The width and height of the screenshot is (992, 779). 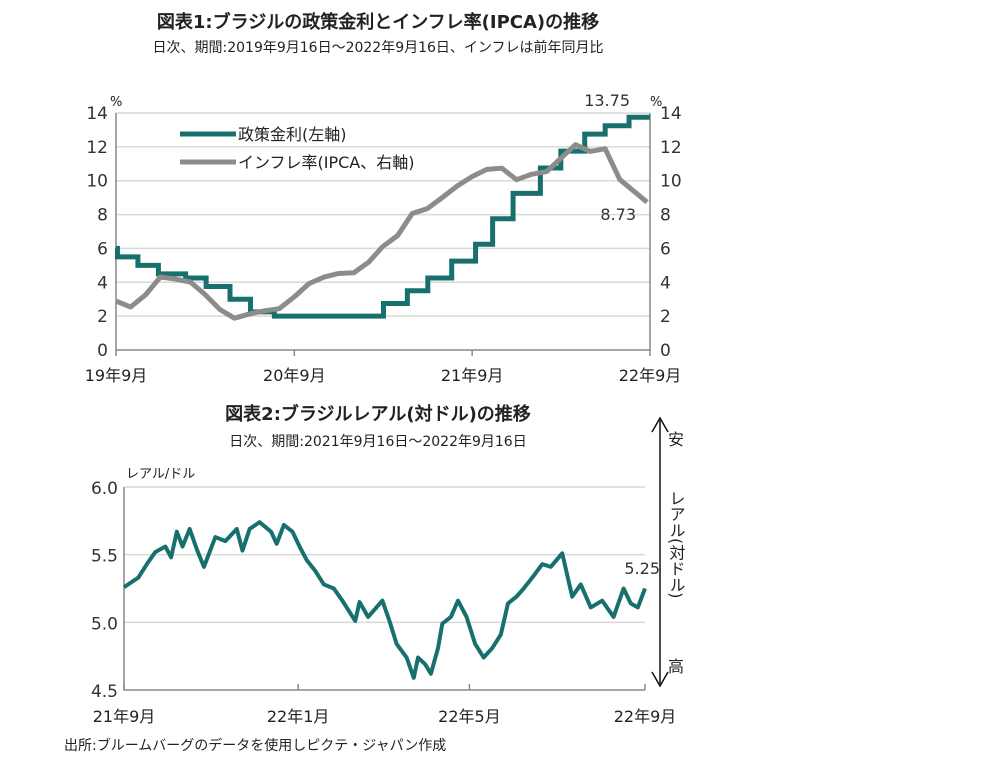 I want to click on axes, so click(x=384, y=589).